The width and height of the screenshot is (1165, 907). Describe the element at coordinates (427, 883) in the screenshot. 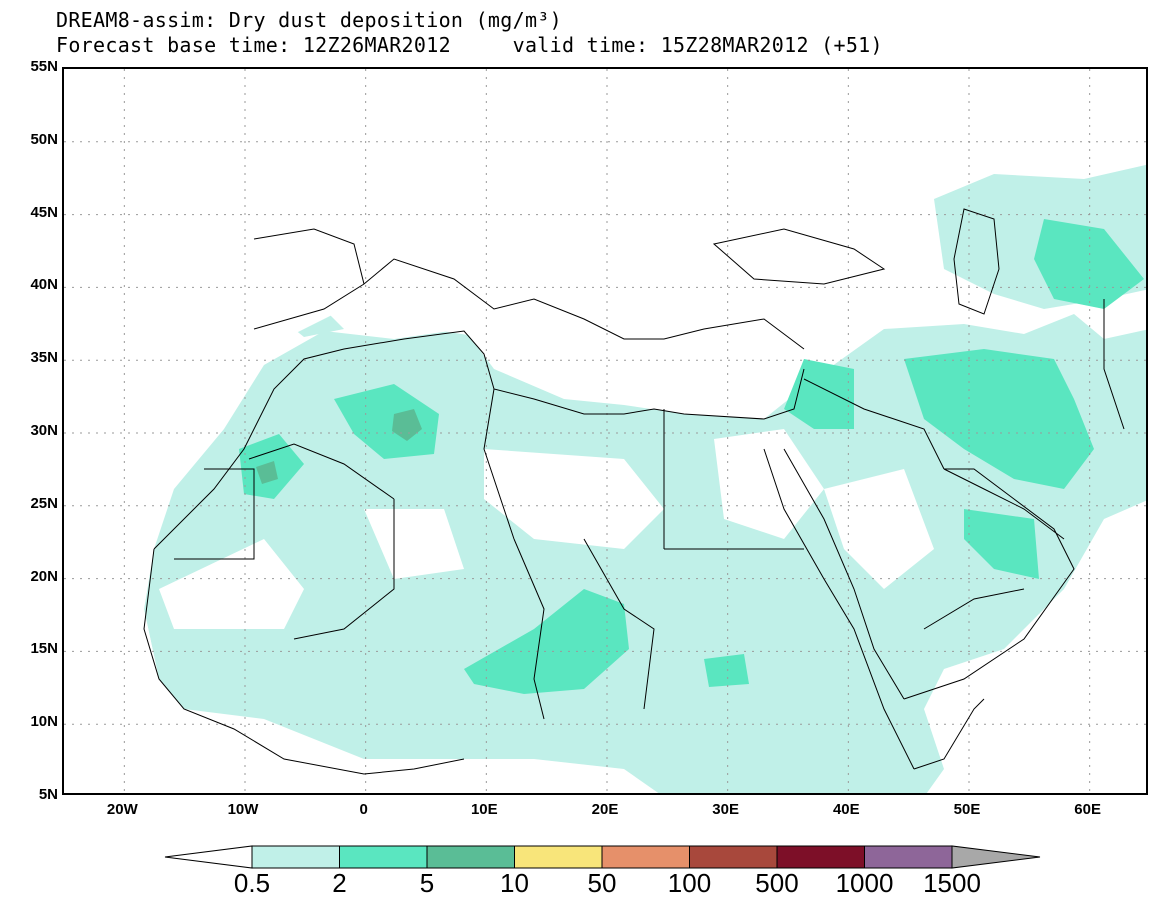

I see `colorbar-tick-label: 5` at that location.